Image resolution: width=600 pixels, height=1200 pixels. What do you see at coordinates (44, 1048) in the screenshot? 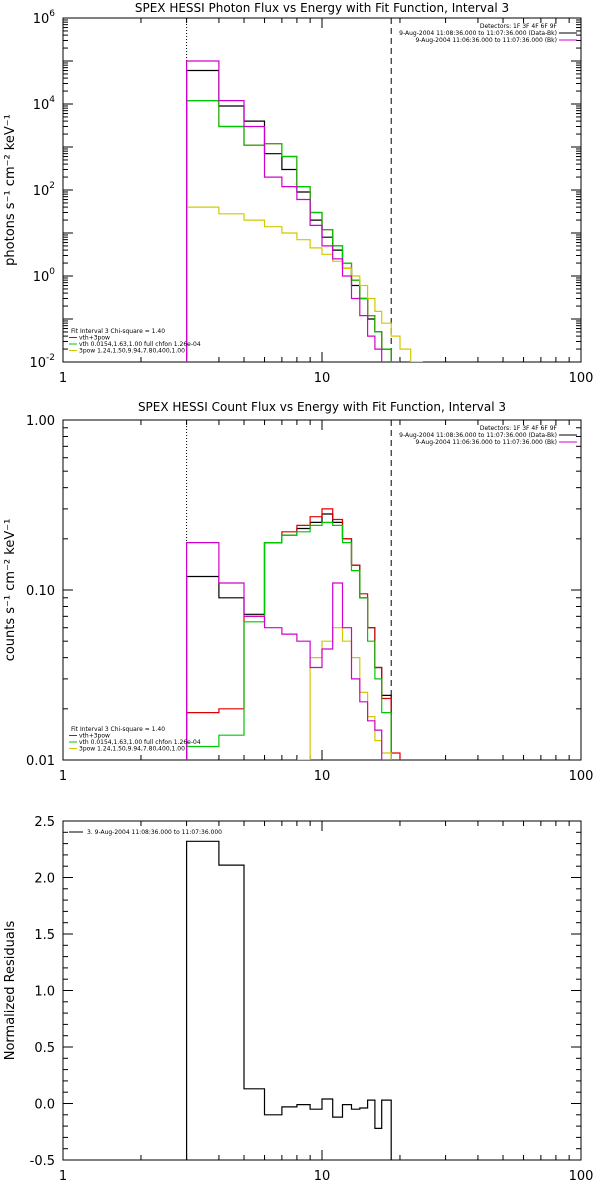
I see `y-tick-label: 0.5` at bounding box center [44, 1048].